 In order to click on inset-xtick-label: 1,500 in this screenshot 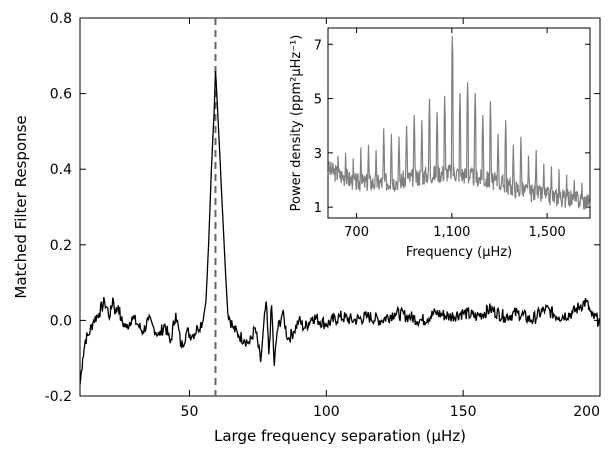, I will do `click(547, 232)`.